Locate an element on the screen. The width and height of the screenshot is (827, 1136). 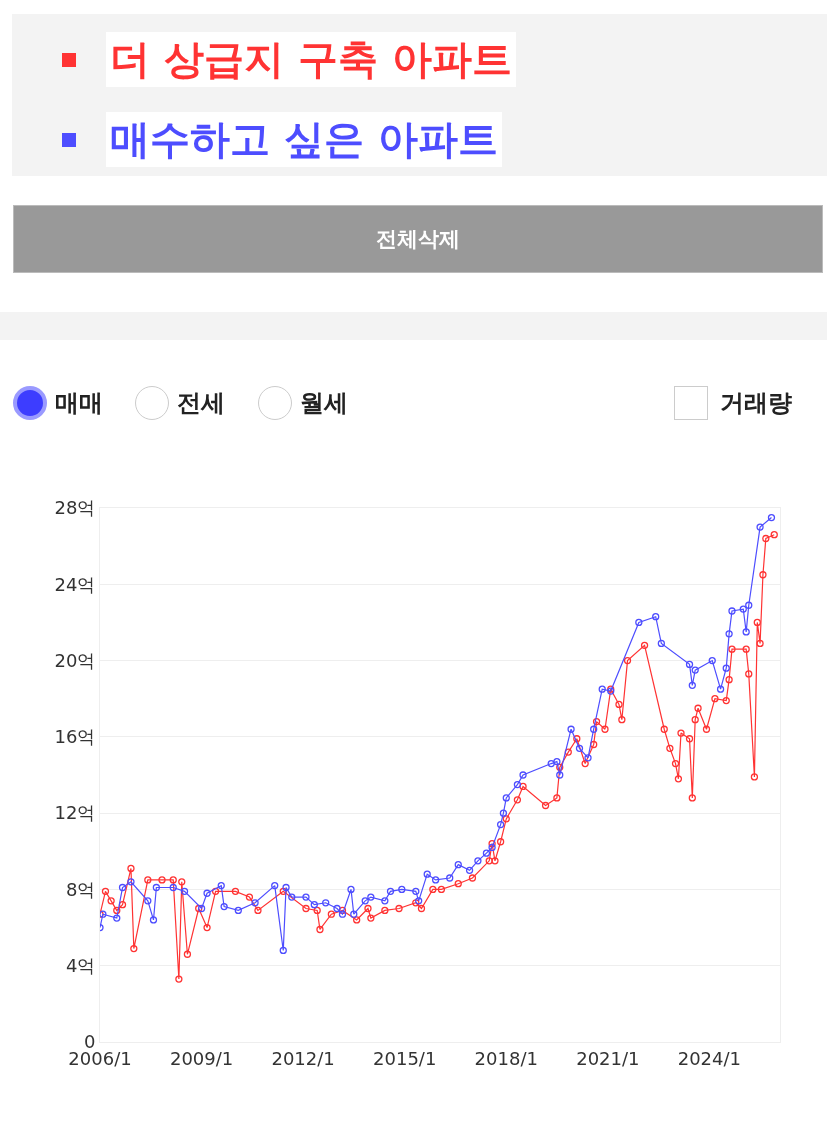
legend-label: 매수하고 싶은 아파트 is located at coordinates (304, 139).